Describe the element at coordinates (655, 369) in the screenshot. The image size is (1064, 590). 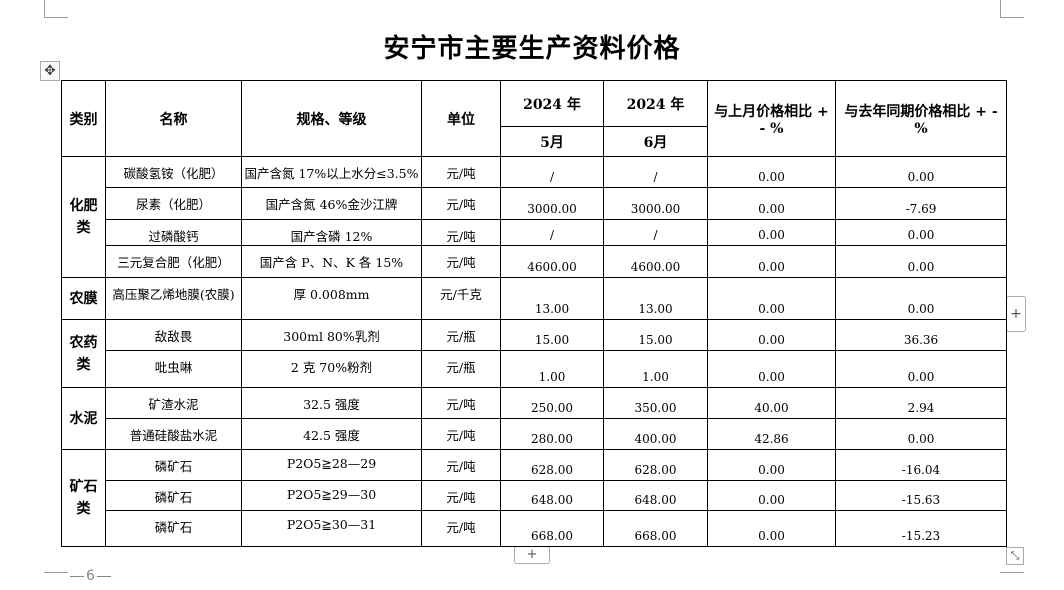
I see `june-price-cell: 1.00` at that location.